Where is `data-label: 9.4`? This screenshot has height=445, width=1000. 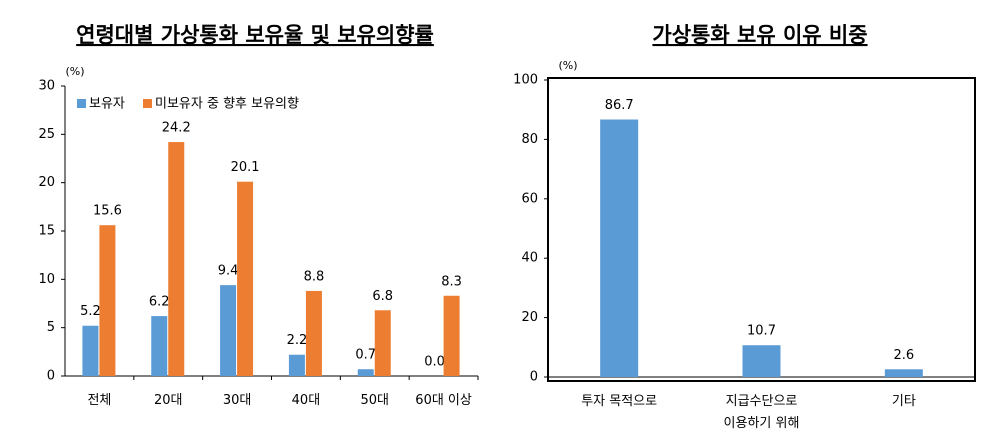 data-label: 9.4 is located at coordinates (228, 271).